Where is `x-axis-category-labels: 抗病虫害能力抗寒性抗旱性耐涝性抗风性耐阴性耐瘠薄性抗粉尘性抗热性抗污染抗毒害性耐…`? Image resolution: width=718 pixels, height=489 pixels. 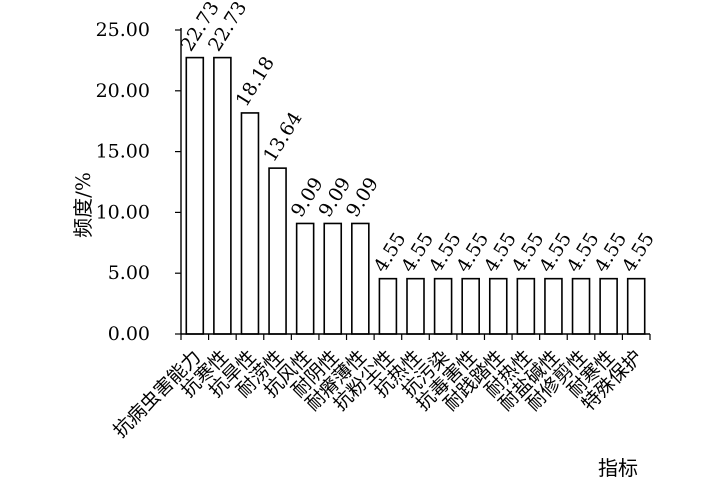 x-axis-category-labels: 抗病虫害能力抗寒性抗旱性耐涝性抗风性耐阴性耐瘠薄性抗粉尘性抗热性抗污染抗毒害性耐… is located at coordinates (378, 394).